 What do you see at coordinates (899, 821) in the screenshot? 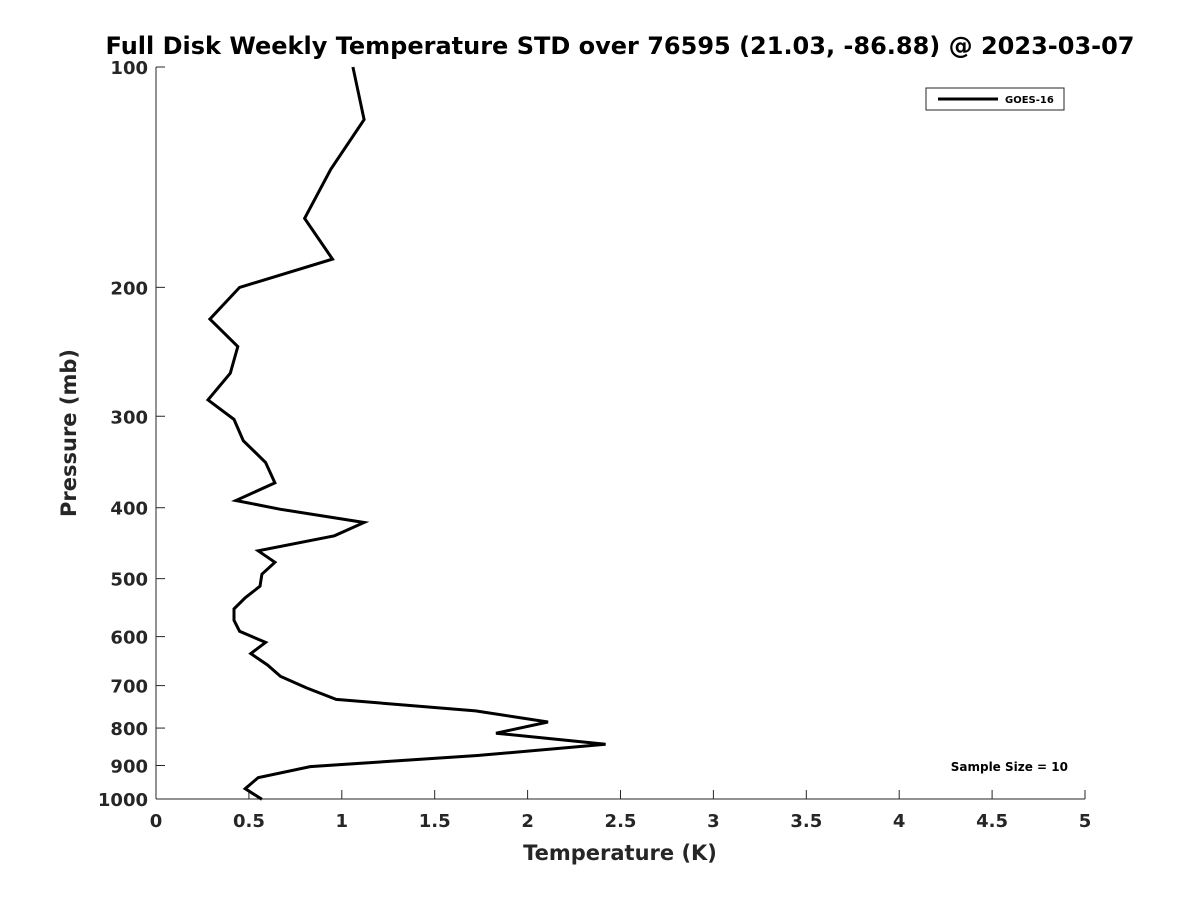
I see `x-tick-label: 4` at bounding box center [899, 821].